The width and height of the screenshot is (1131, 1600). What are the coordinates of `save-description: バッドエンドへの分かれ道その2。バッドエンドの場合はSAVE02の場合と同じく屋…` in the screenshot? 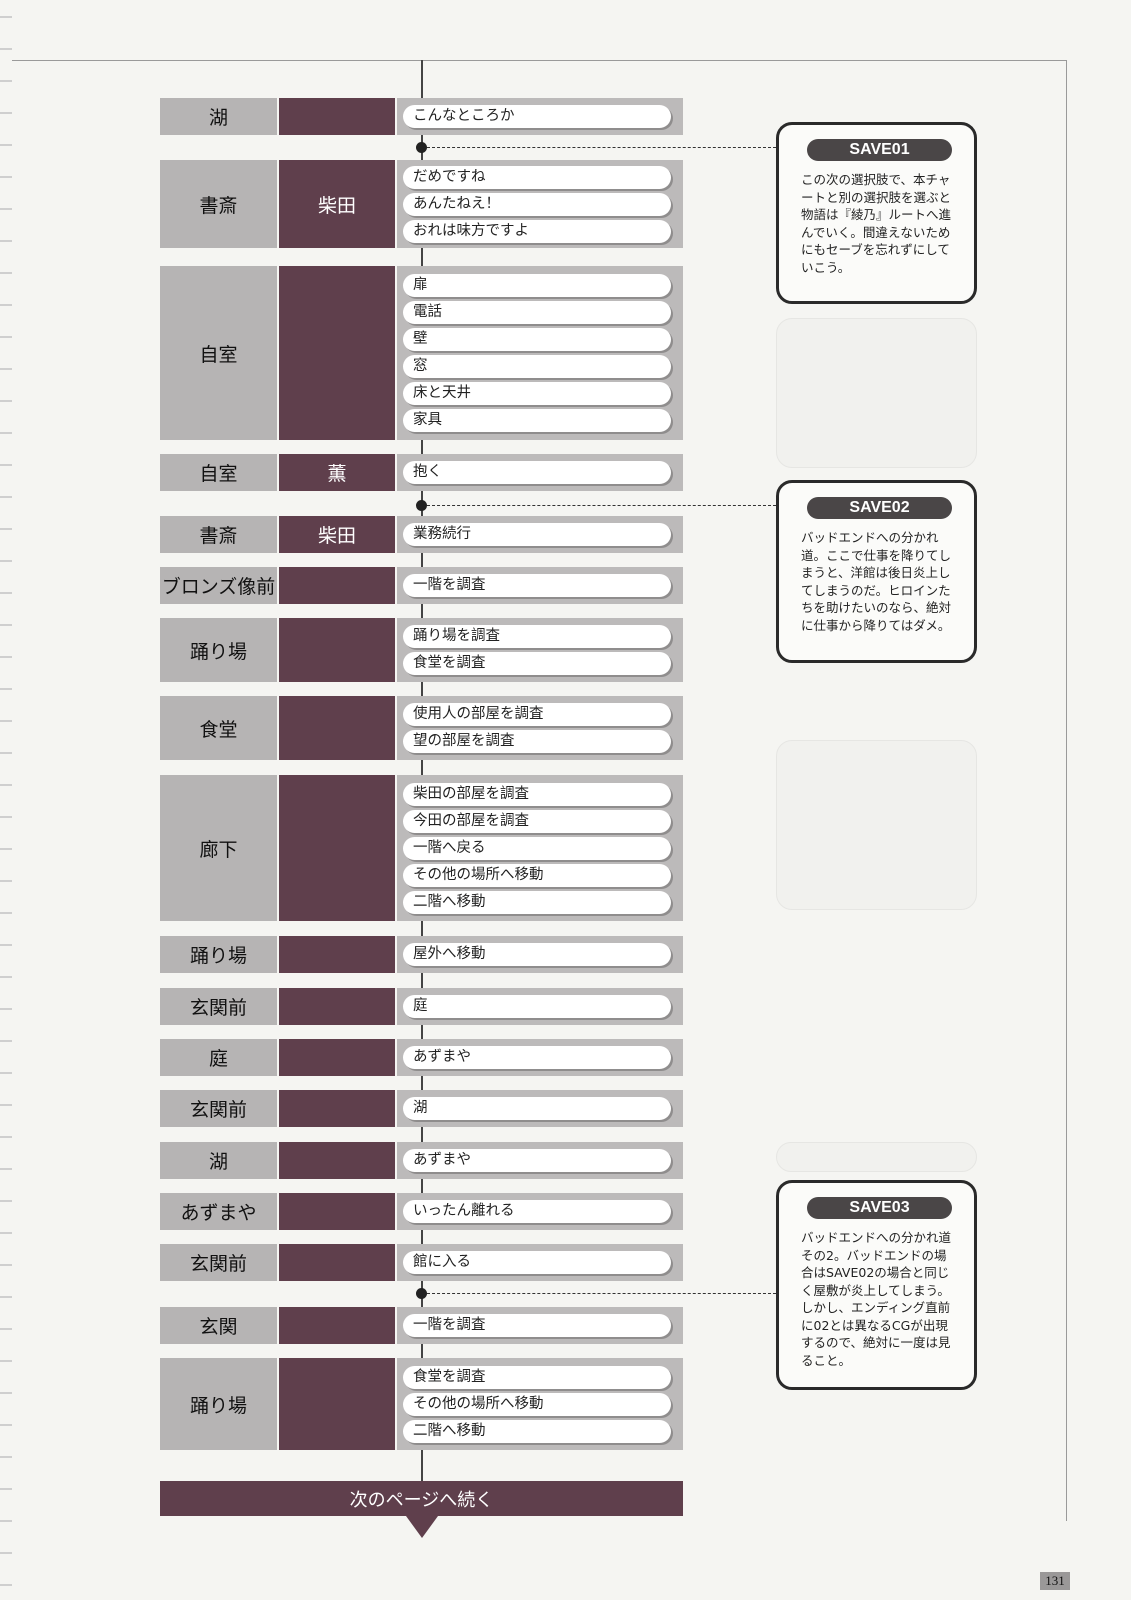 It's located at (876, 1299).